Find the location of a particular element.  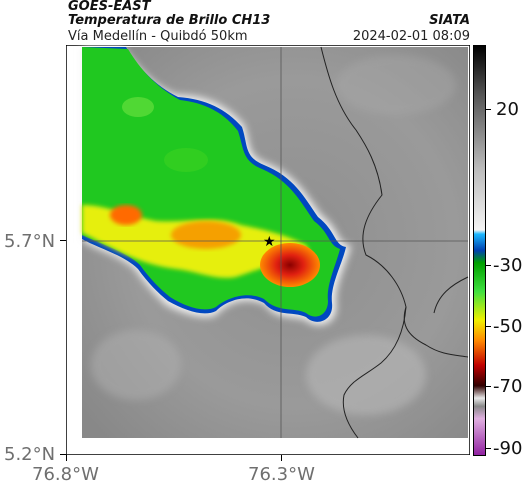

product-title: Temperatura de Brillo CH13 is located at coordinates (169, 20).